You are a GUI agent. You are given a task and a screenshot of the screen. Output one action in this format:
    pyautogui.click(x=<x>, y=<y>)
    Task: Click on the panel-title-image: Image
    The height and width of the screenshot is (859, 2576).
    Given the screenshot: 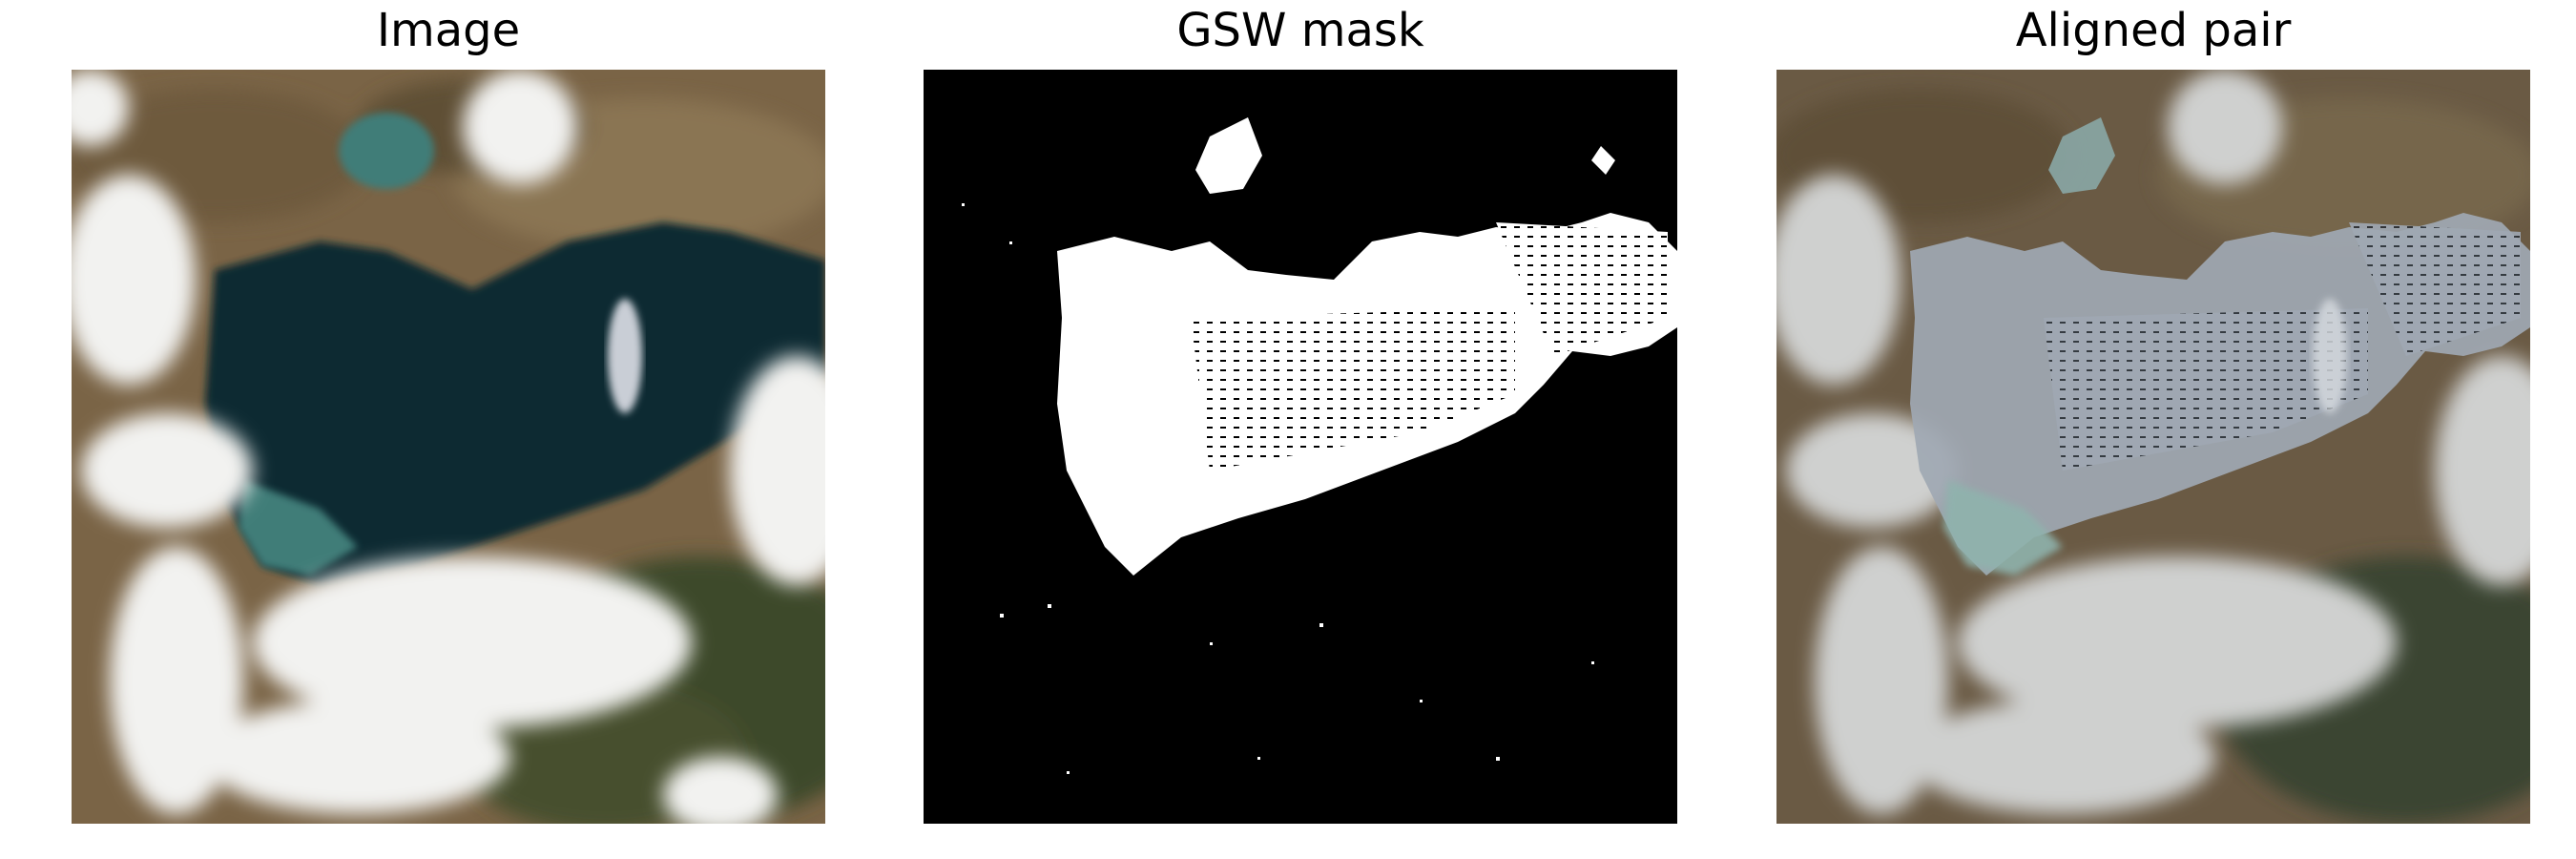 What is the action you would take?
    pyautogui.click(x=448, y=30)
    